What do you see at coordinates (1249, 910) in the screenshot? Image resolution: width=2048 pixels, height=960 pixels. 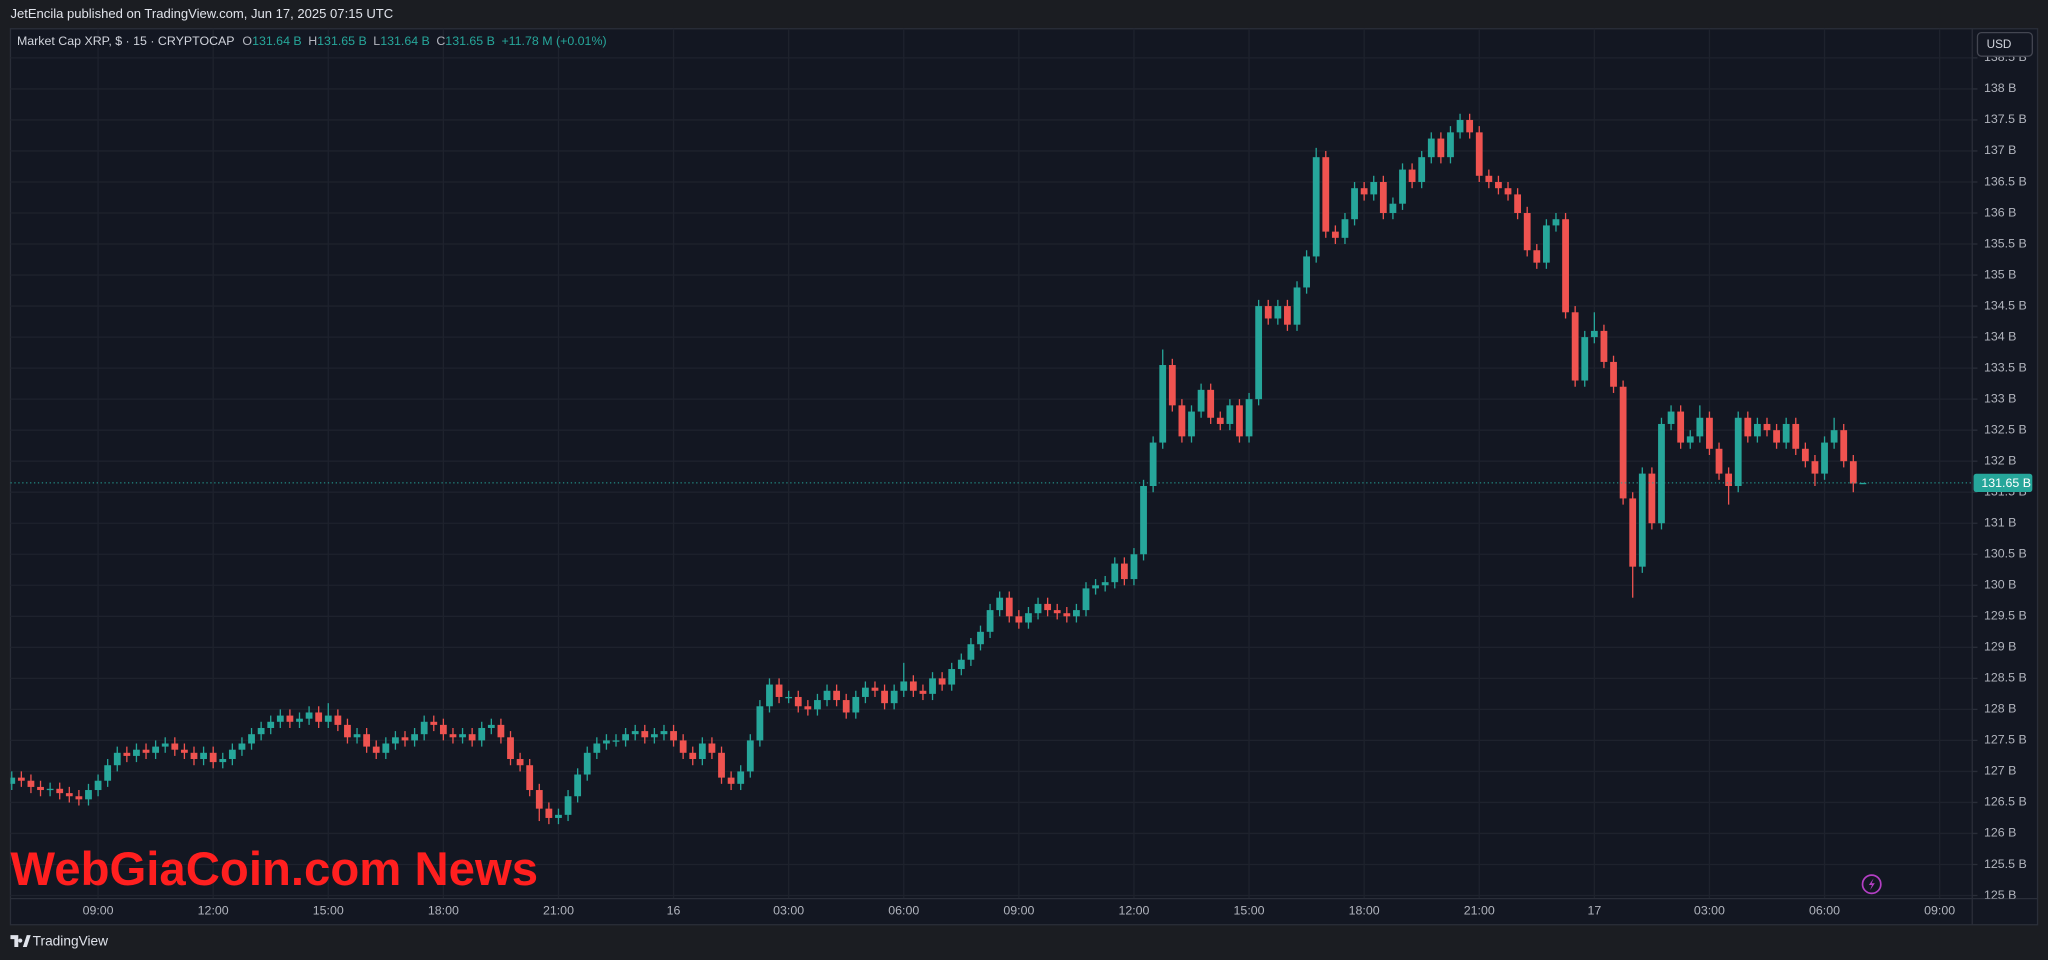 I see `x-tick-label: 15:00` at bounding box center [1249, 910].